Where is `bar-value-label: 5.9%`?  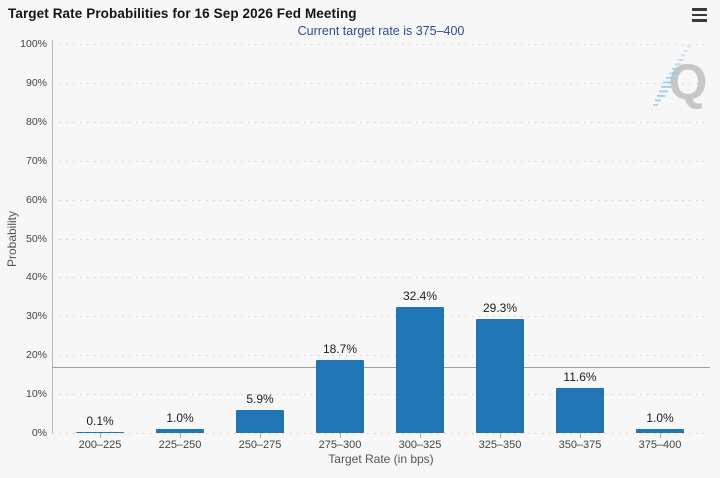
bar-value-label: 5.9% is located at coordinates (260, 399).